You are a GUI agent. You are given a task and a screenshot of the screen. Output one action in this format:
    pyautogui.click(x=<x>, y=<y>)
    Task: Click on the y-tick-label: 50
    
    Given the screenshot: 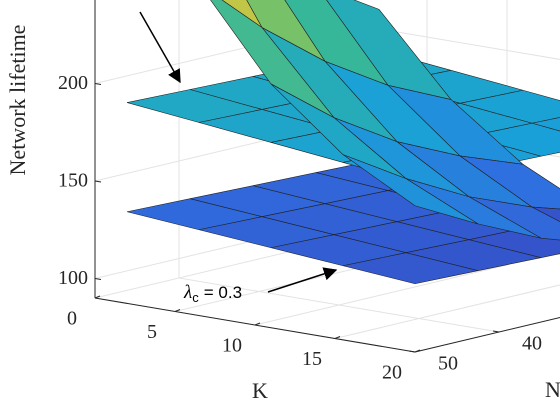 What is the action you would take?
    pyautogui.click(x=448, y=364)
    